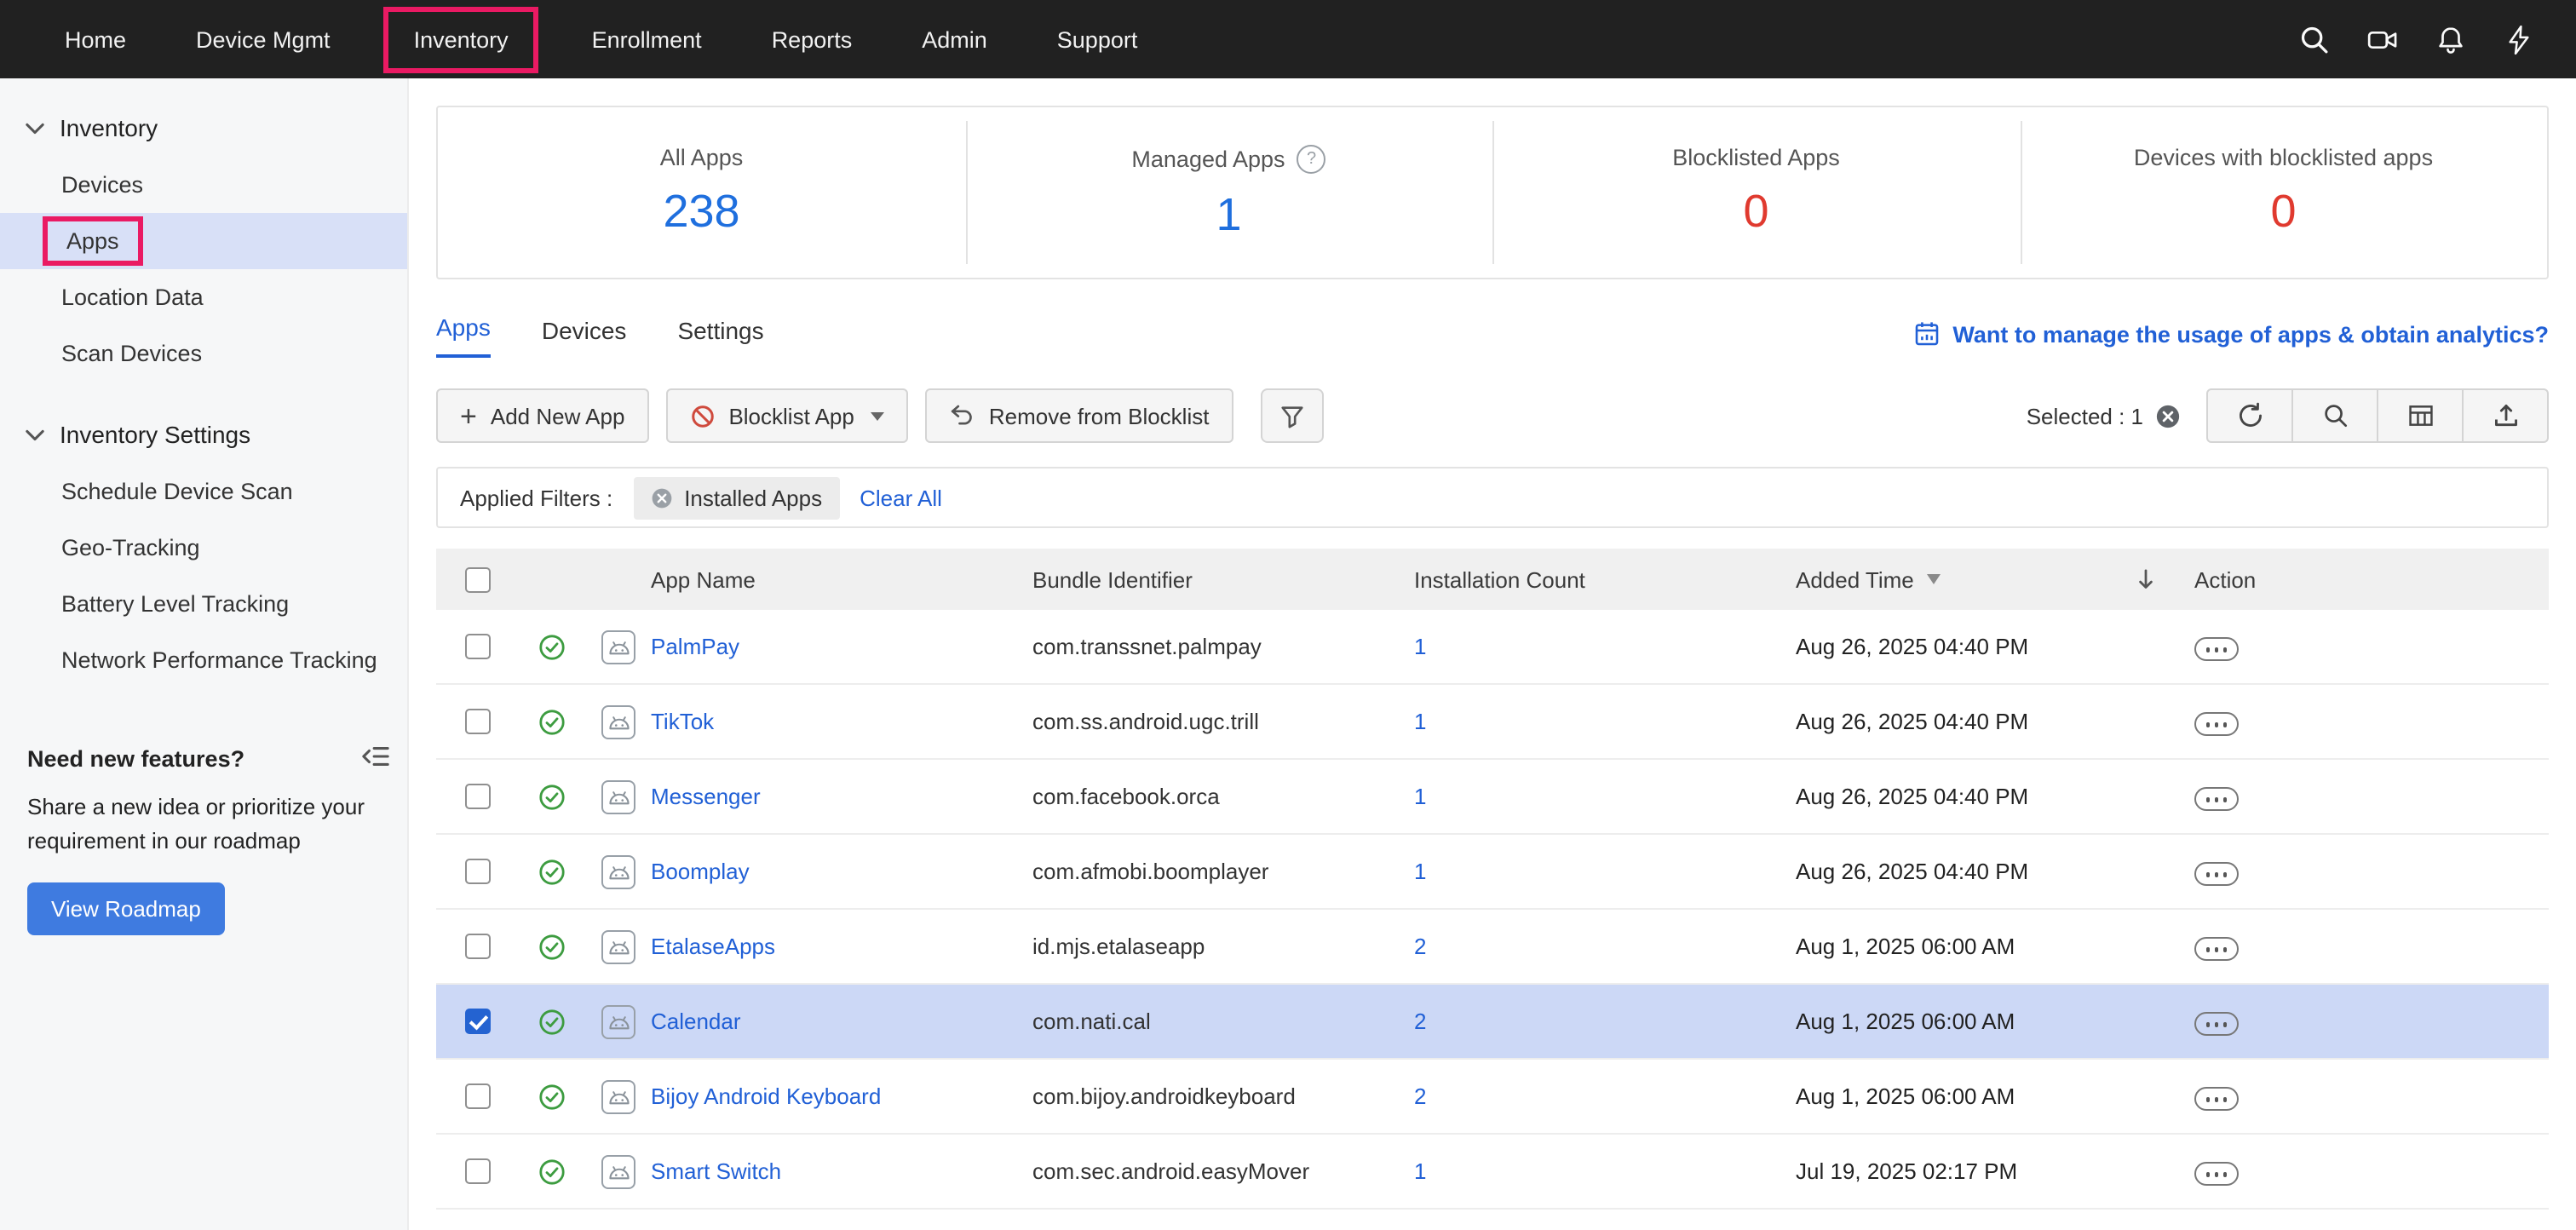  I want to click on column-chooser-button, so click(2420, 415).